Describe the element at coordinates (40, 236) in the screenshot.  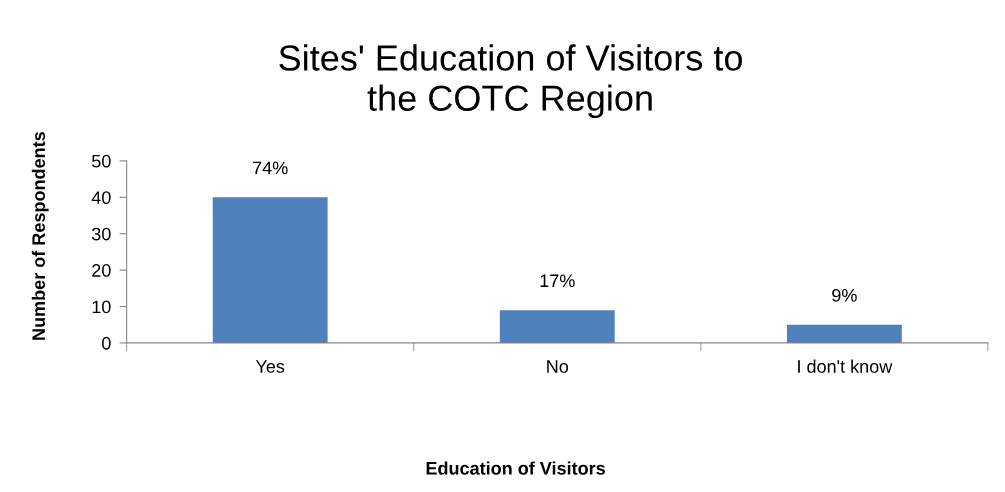
I see `y-axis-title: Number of Respondents` at that location.